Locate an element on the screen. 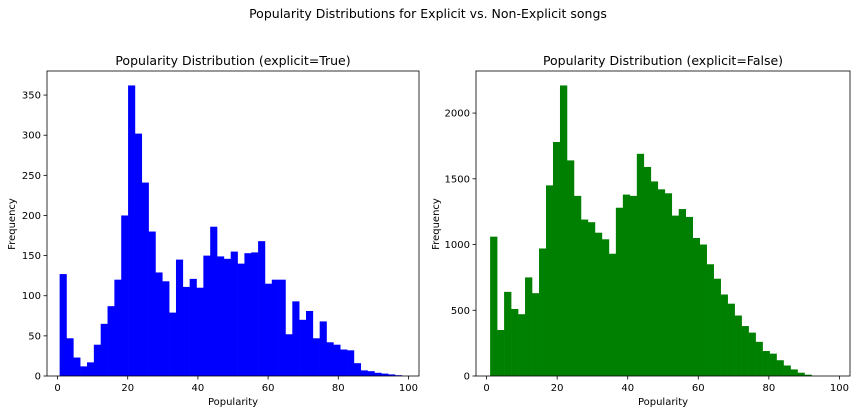 This screenshot has height=414, width=856. panel-explicit-true-title: Popularity Distribution (explicit=True) is located at coordinates (232, 60).